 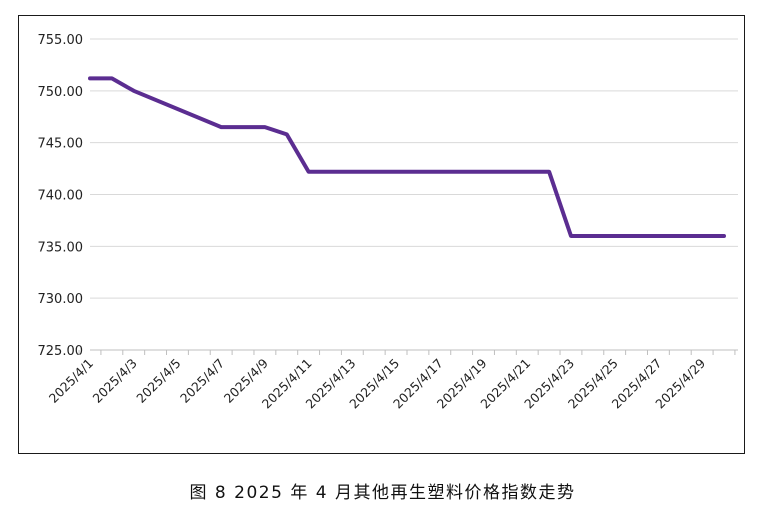 What do you see at coordinates (115, 381) in the screenshot?
I see `x-tick-label: 2025/4/3` at bounding box center [115, 381].